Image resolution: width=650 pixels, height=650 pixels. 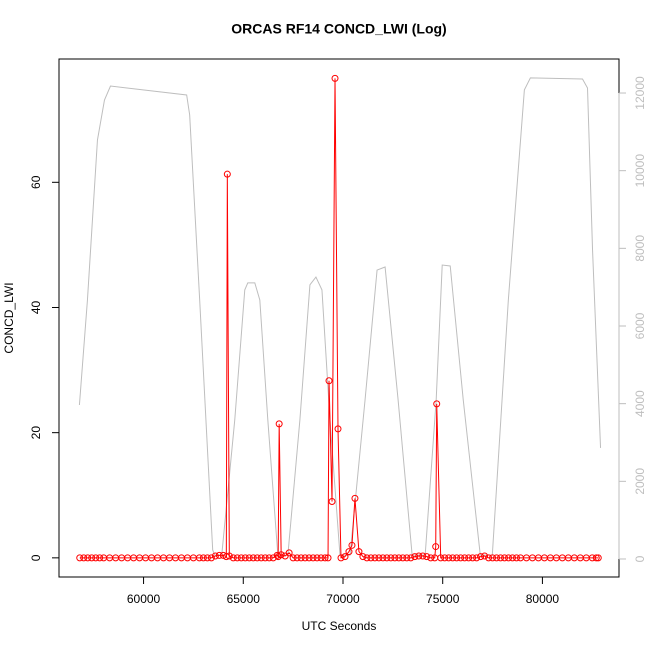 I want to click on y2-tick-label: 4000, so click(x=640, y=403).